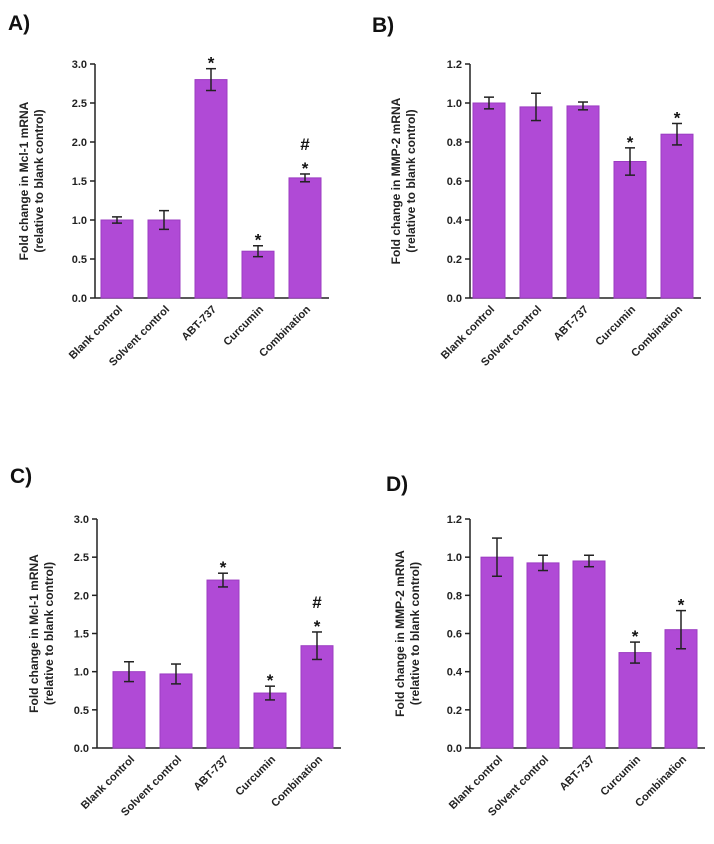 Image resolution: width=714 pixels, height=844 pixels. Describe the element at coordinates (21, 476) in the screenshot. I see `panel-label: C)` at that location.